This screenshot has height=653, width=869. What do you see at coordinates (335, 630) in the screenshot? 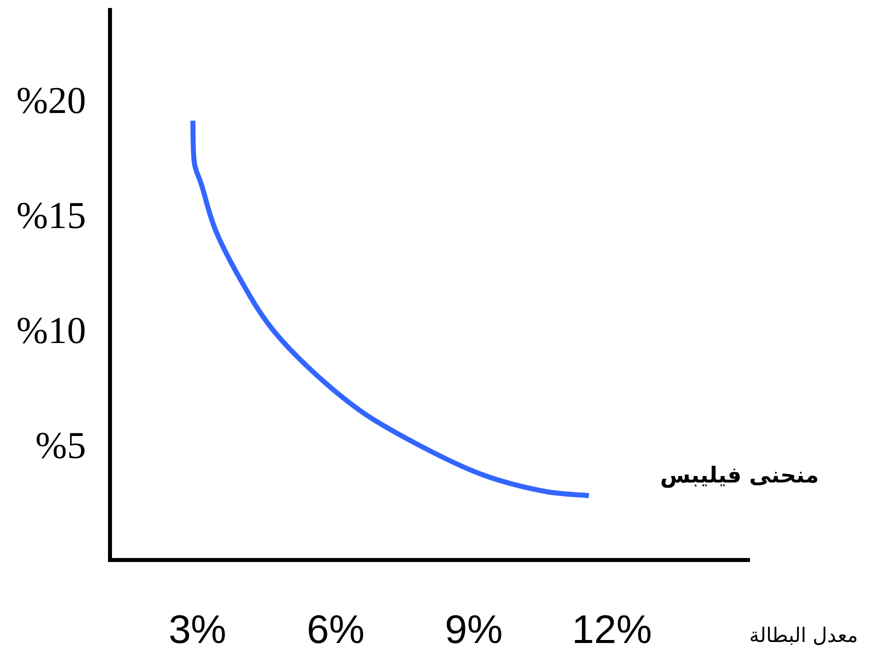
I see `x-tick-label: 6%` at bounding box center [335, 630].